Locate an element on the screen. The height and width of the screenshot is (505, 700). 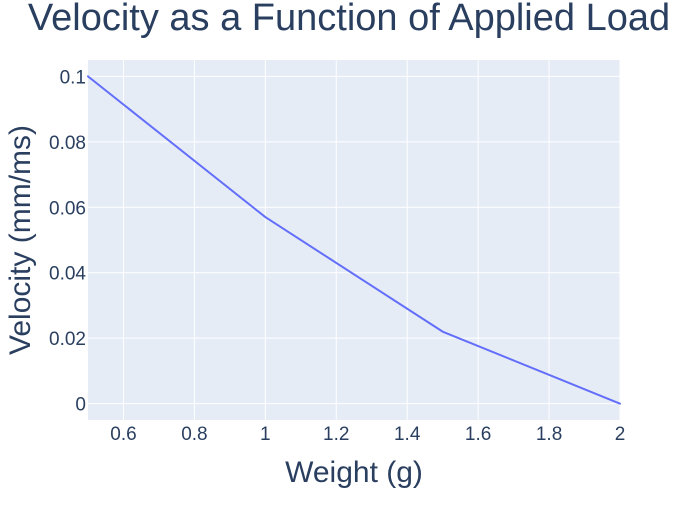
x-tick-label: 1 is located at coordinates (265, 434).